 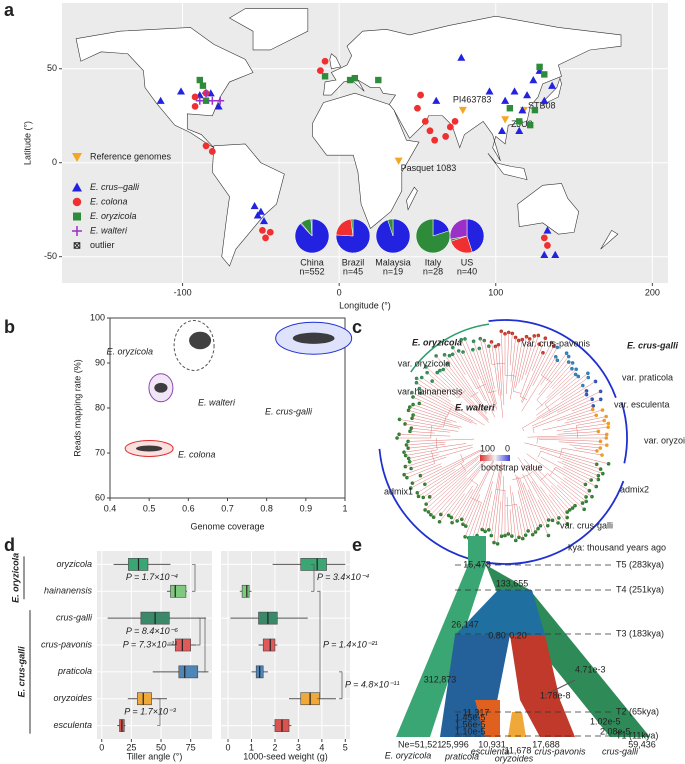 I want to click on pie-n: n=19, so click(x=393, y=271).